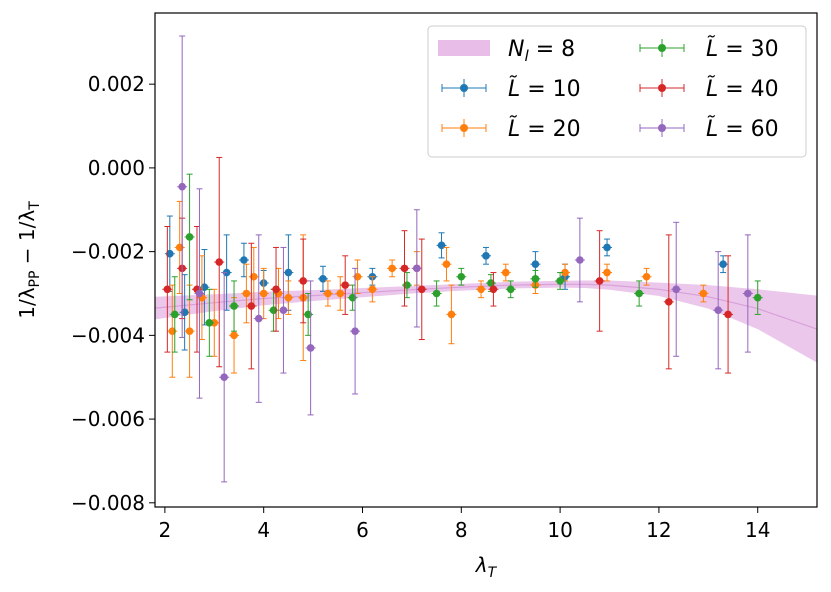 The width and height of the screenshot is (831, 592). I want to click on legend-label-rest: = 60, so click(748, 129).